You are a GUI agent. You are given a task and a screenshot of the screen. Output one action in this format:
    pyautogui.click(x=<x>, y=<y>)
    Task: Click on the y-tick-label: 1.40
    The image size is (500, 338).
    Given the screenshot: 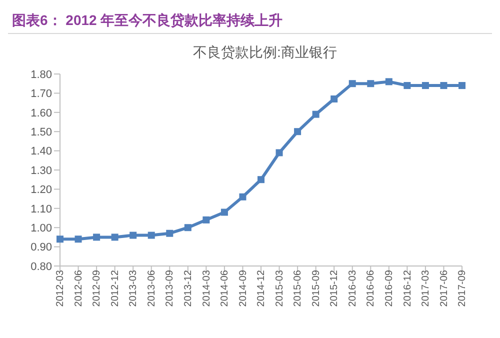 What is the action you would take?
    pyautogui.click(x=41, y=152)
    